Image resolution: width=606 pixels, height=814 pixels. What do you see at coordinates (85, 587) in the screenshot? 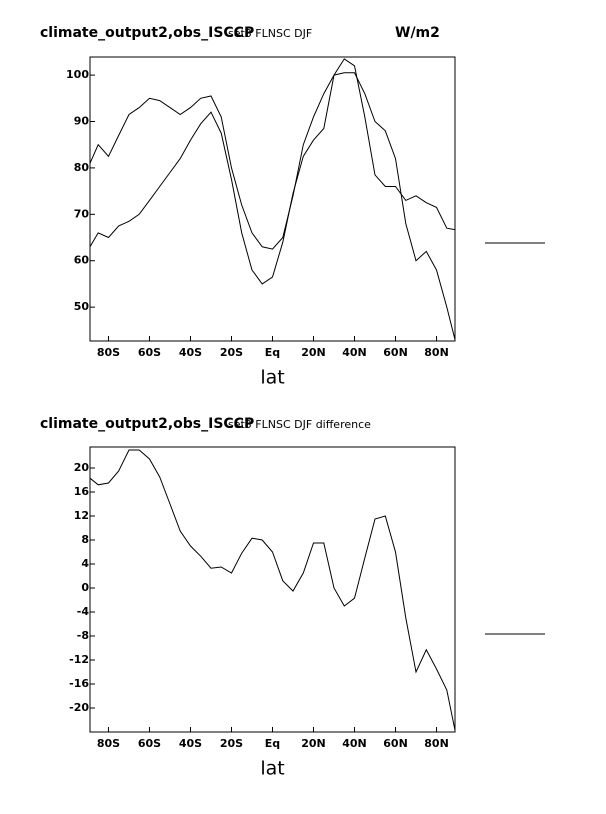
I see `y-tick-label: 0` at bounding box center [85, 587].